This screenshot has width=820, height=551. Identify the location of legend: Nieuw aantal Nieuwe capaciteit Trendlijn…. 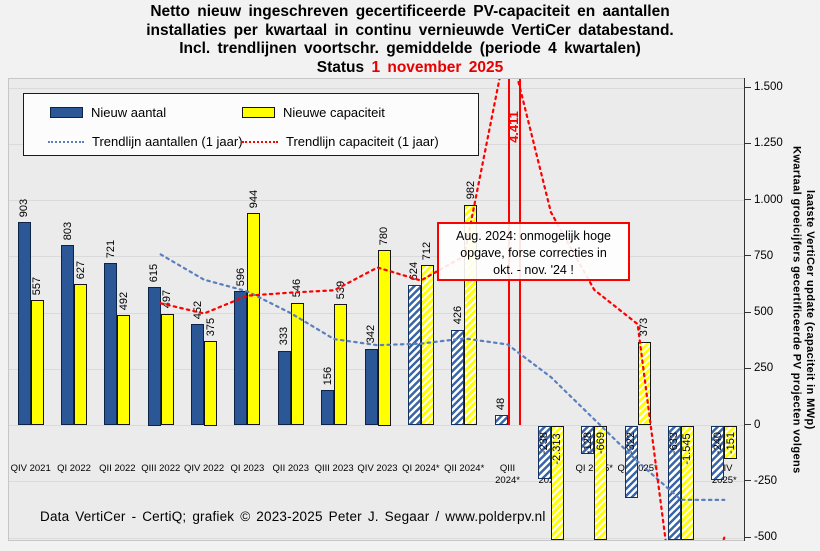
(251, 124).